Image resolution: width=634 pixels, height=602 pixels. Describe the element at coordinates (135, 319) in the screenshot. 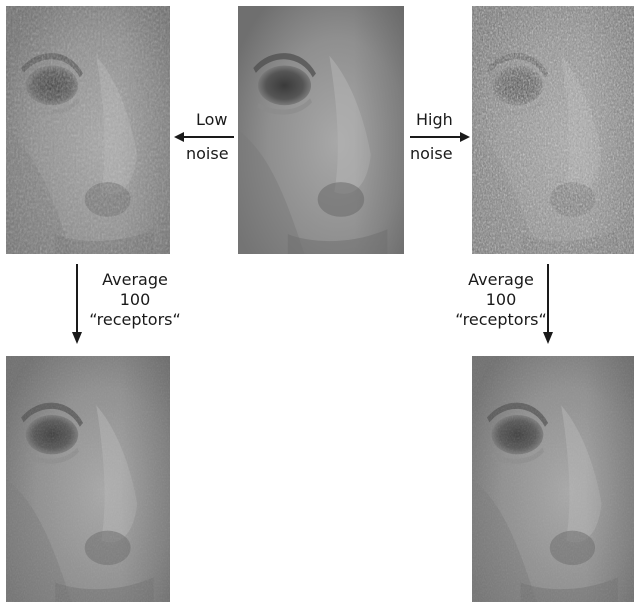

I see `average-left-line3: “receptors“` at that location.